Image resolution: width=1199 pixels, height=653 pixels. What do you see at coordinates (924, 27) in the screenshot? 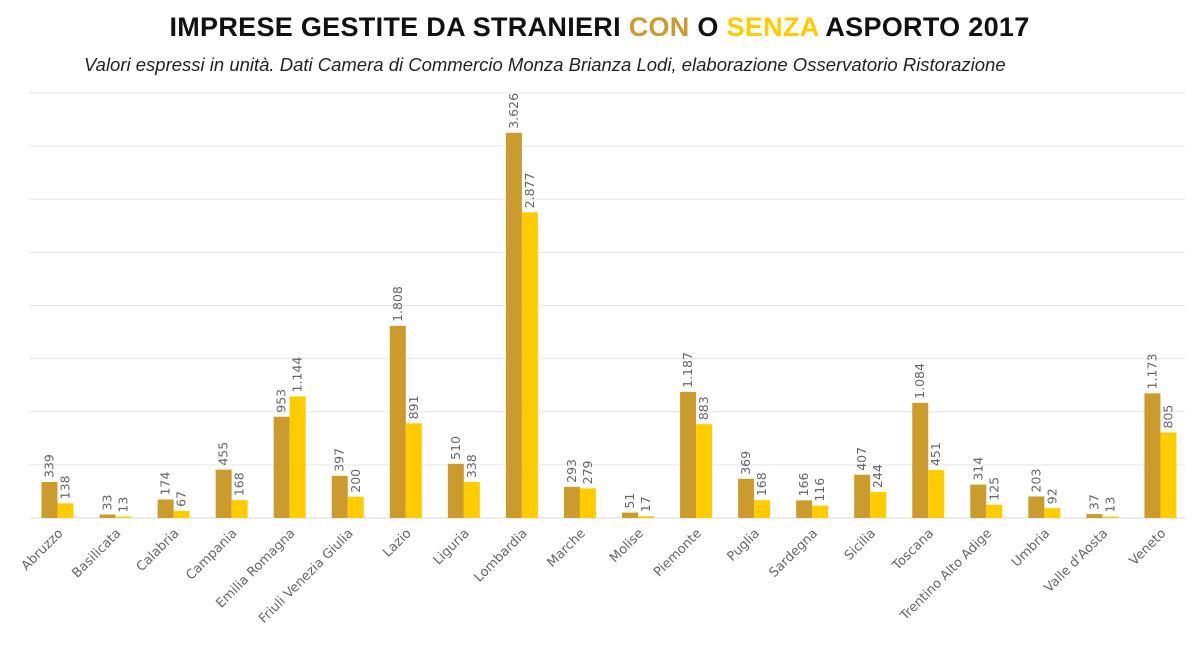
I see `title-part-4: ASPORTO 2017` at bounding box center [924, 27].